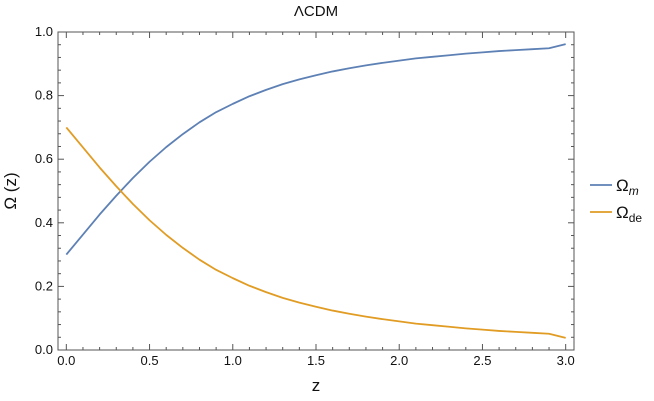 The image size is (654, 401). Describe the element at coordinates (44, 95) in the screenshot. I see `y-tick-label: 0.8` at that location.